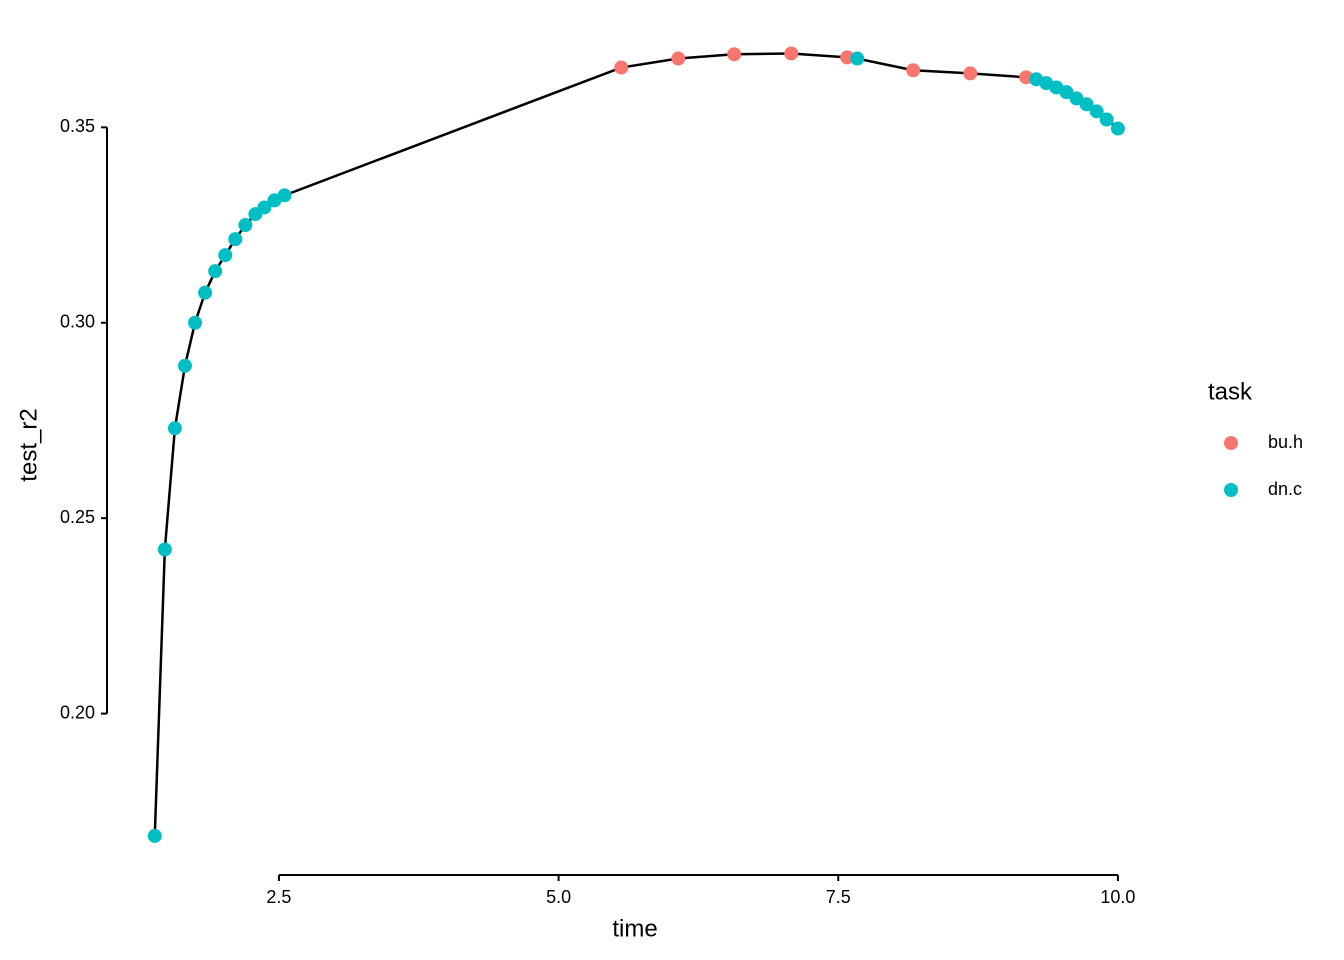 This screenshot has width=1344, height=960. I want to click on x-axis-title: time, so click(634, 928).